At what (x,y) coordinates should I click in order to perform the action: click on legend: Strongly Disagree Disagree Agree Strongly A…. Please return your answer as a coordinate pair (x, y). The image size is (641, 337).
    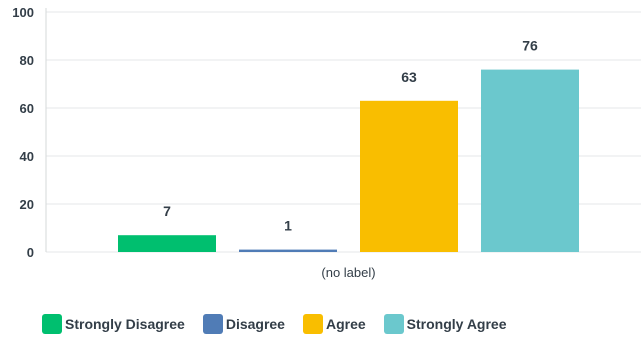
    Looking at the image, I should click on (283, 324).